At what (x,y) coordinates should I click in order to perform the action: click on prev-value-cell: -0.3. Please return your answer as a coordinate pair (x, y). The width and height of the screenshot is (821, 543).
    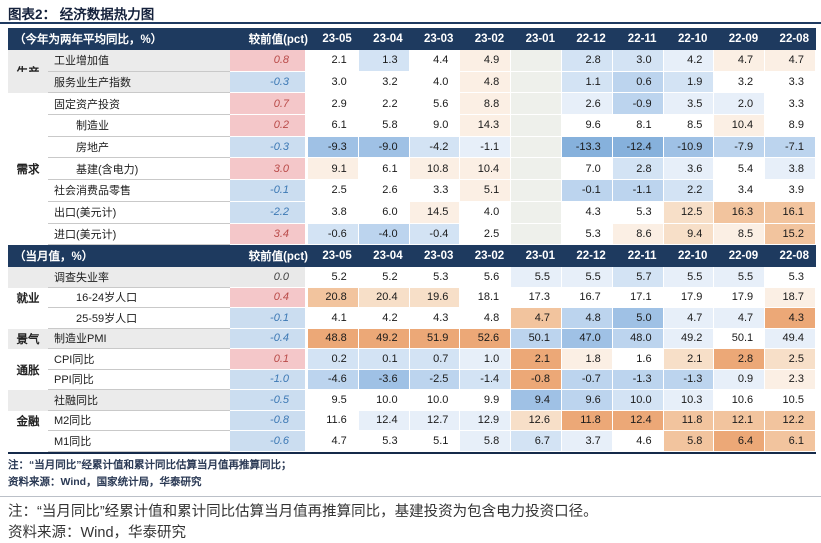
    Looking at the image, I should click on (269, 147).